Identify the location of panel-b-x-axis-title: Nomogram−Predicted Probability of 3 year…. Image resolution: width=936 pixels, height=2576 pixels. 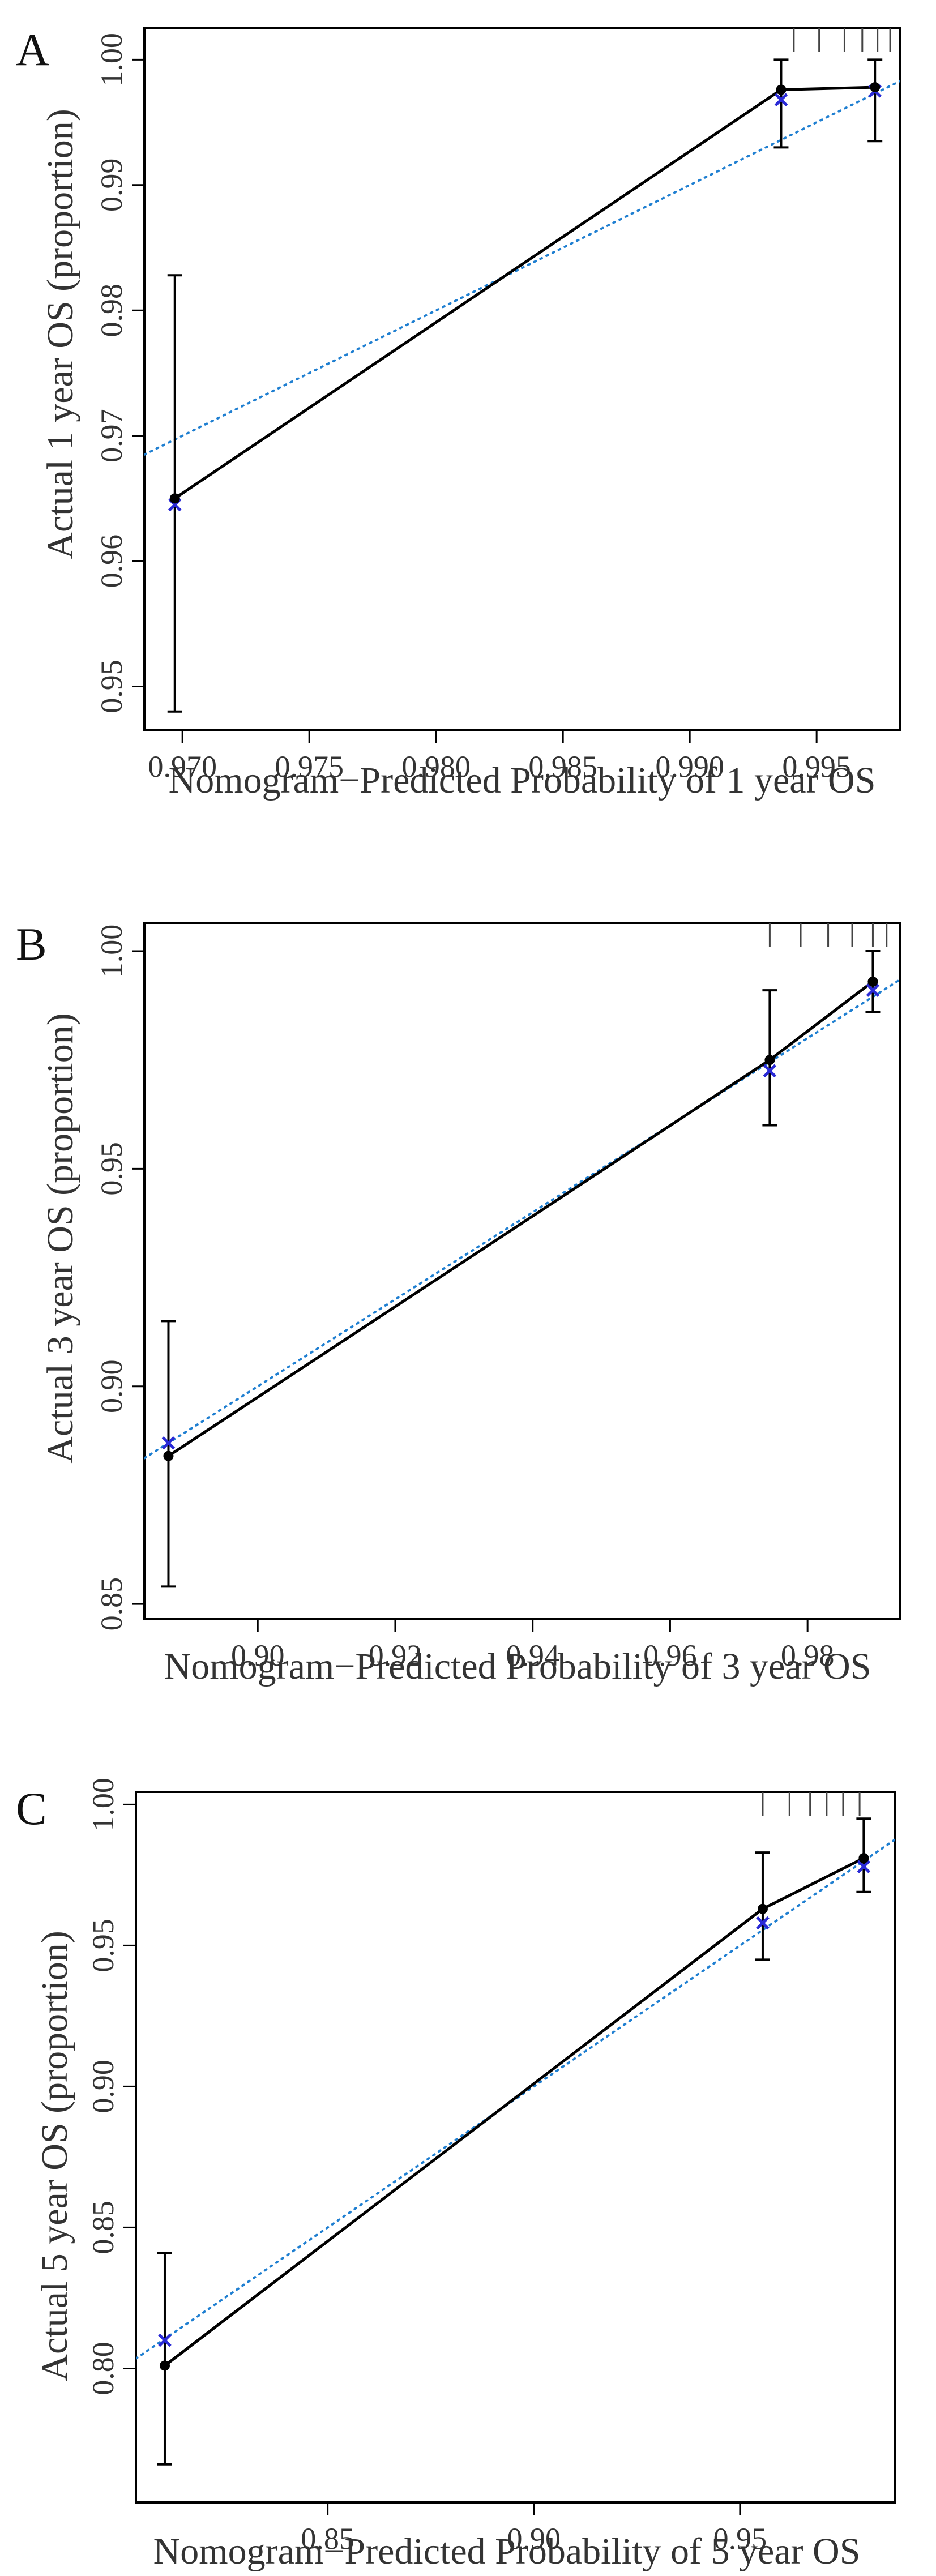
(517, 1666).